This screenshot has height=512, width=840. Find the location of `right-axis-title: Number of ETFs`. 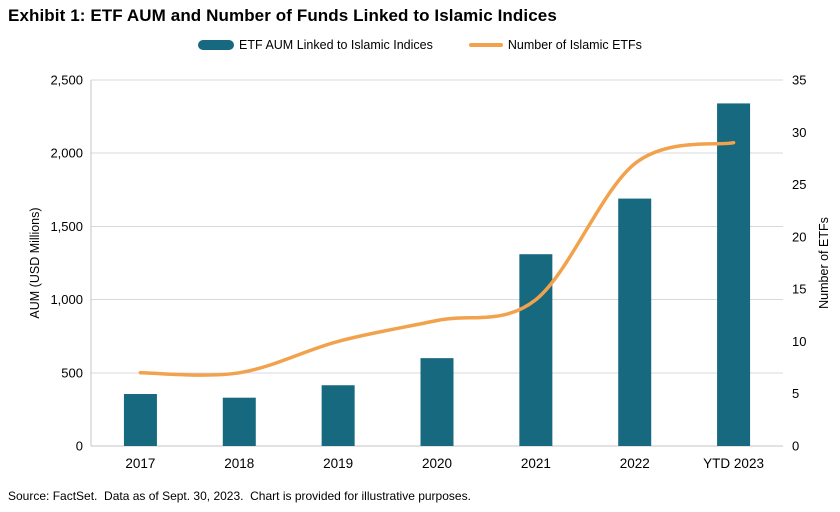

right-axis-title: Number of ETFs is located at coordinates (824, 263).